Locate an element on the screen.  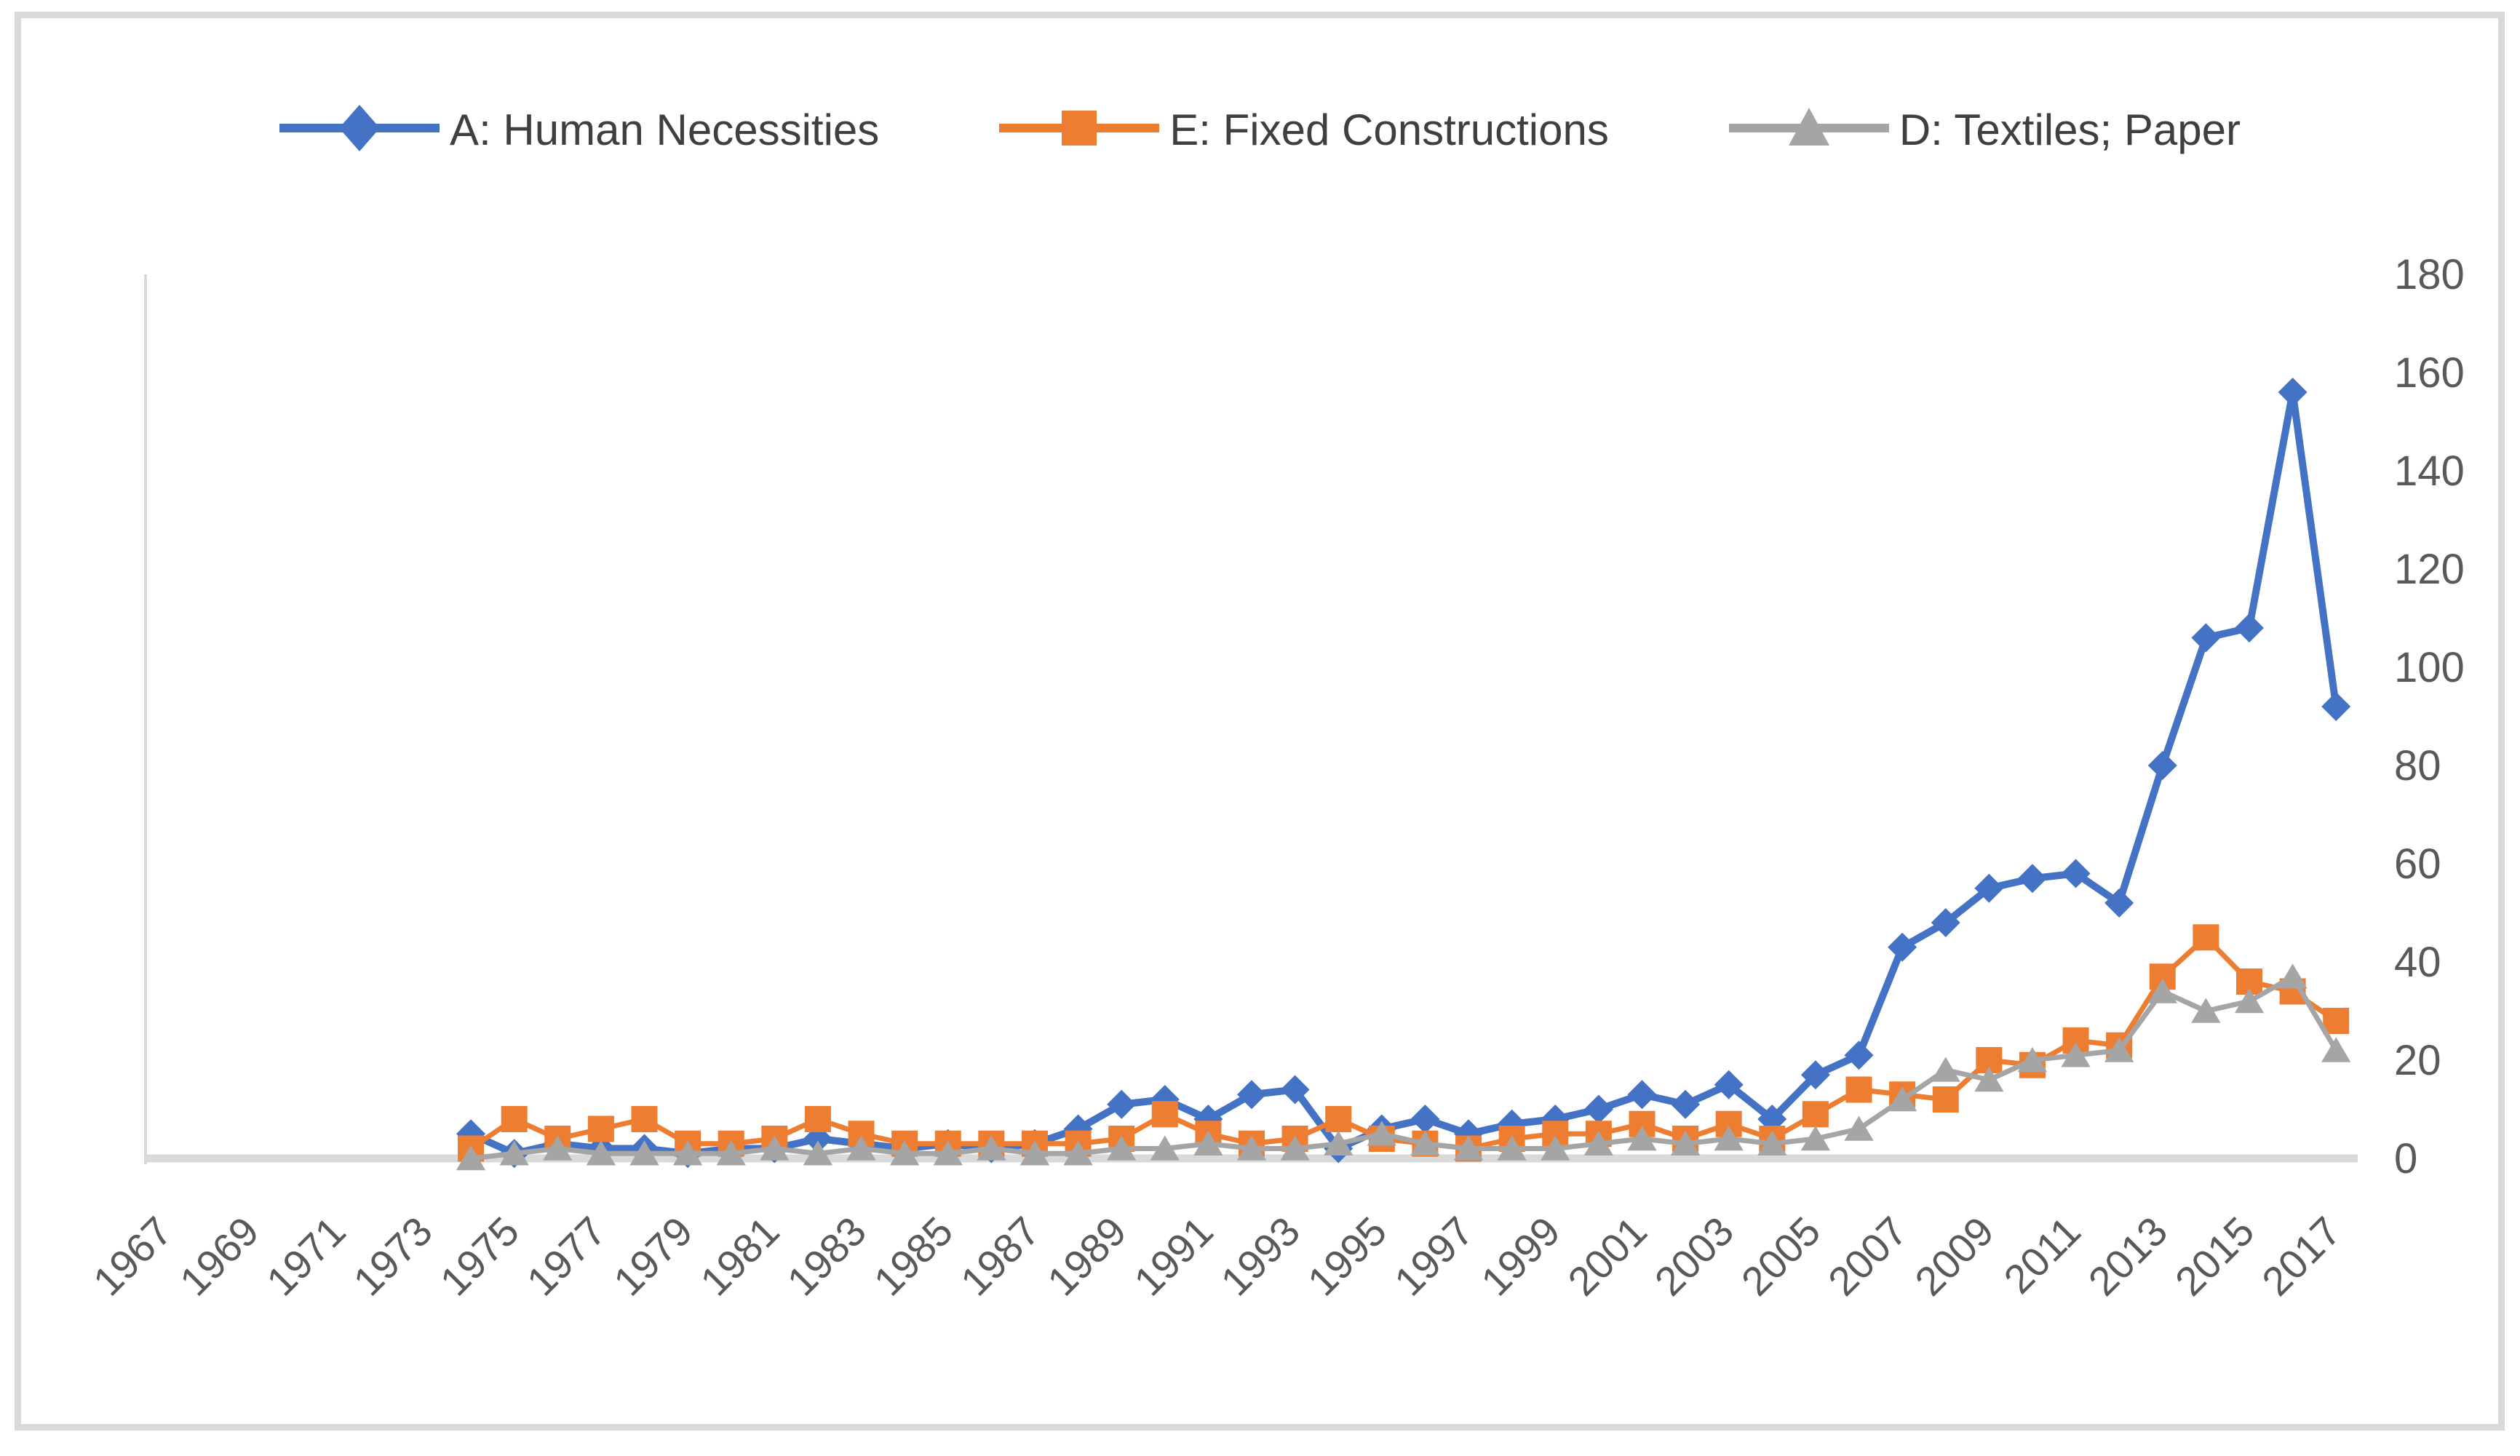
svg-text: 1983 is located at coordinates (826, 1256).